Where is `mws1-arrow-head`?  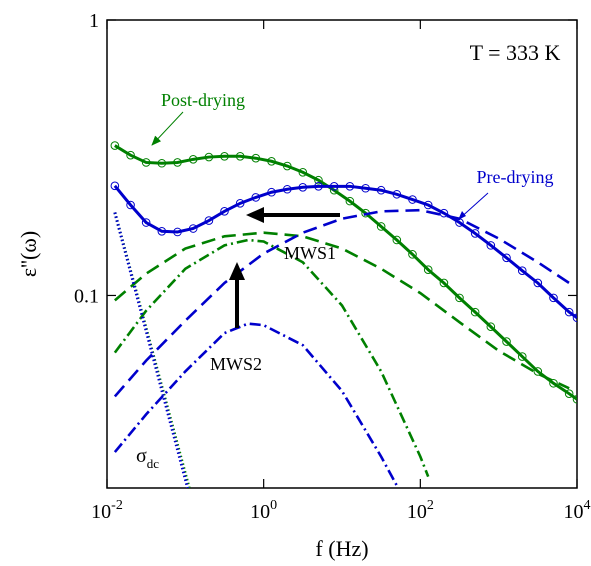 mws1-arrow-head is located at coordinates (255, 215).